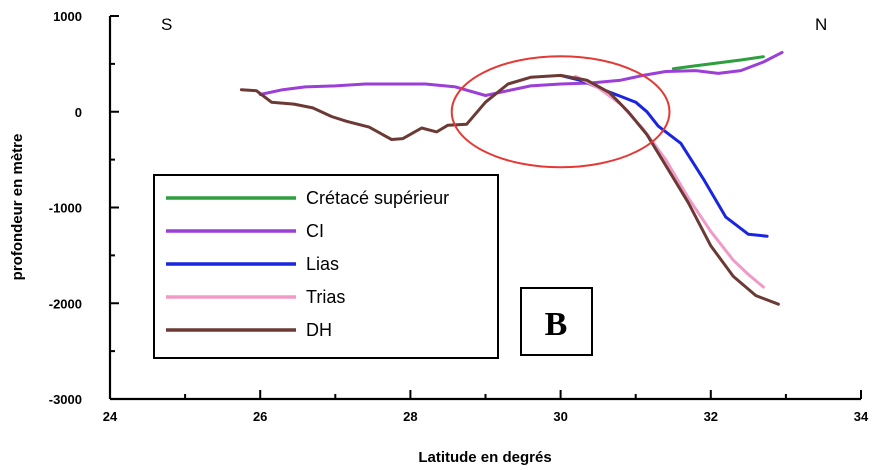 This screenshot has height=470, width=875. What do you see at coordinates (410, 416) in the screenshot?
I see `x-tick-label: 28` at bounding box center [410, 416].